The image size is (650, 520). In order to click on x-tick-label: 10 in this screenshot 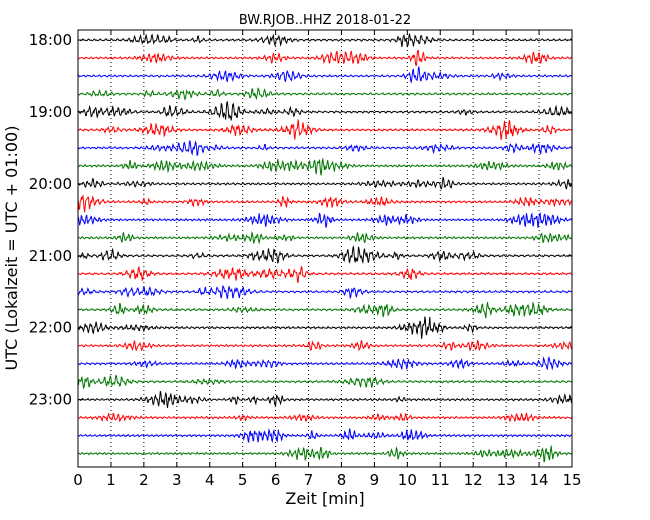, I will do `click(407, 480)`.